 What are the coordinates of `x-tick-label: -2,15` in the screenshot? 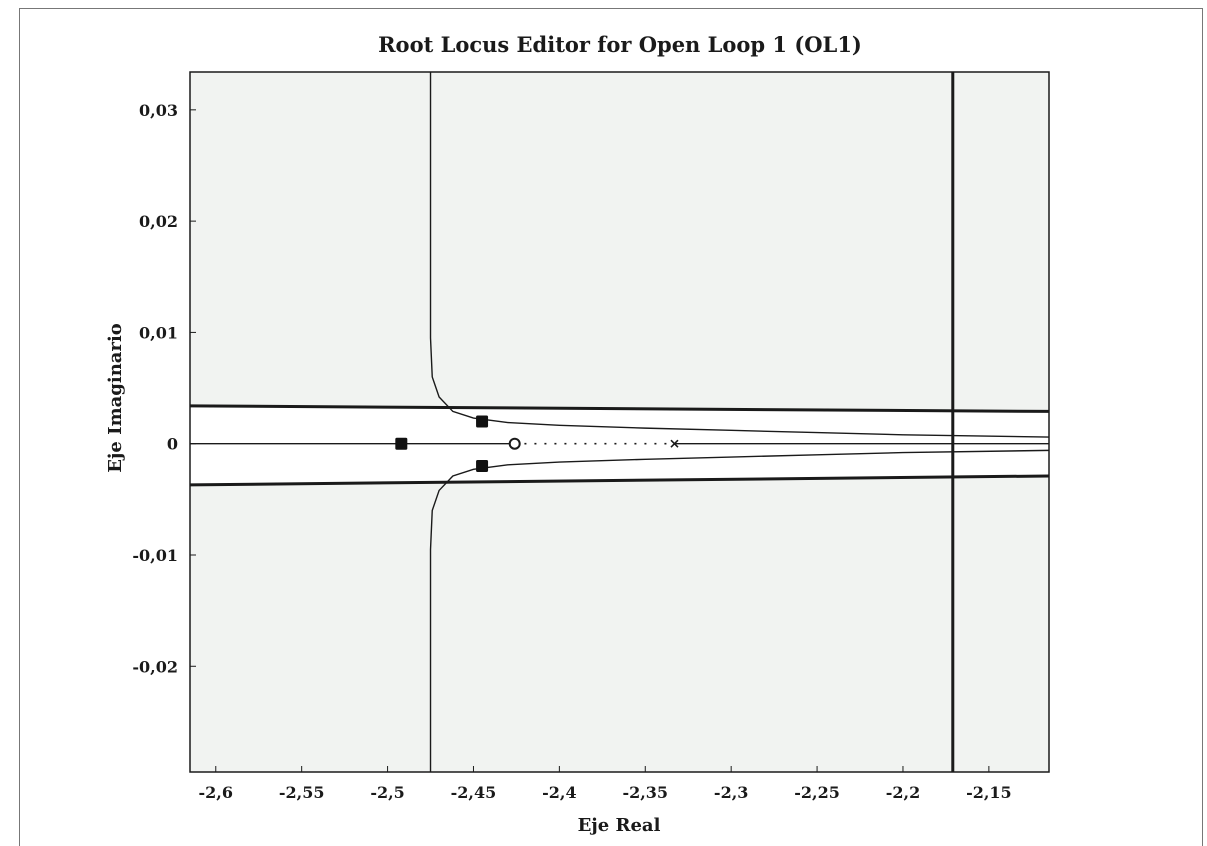 It's located at (989, 792).